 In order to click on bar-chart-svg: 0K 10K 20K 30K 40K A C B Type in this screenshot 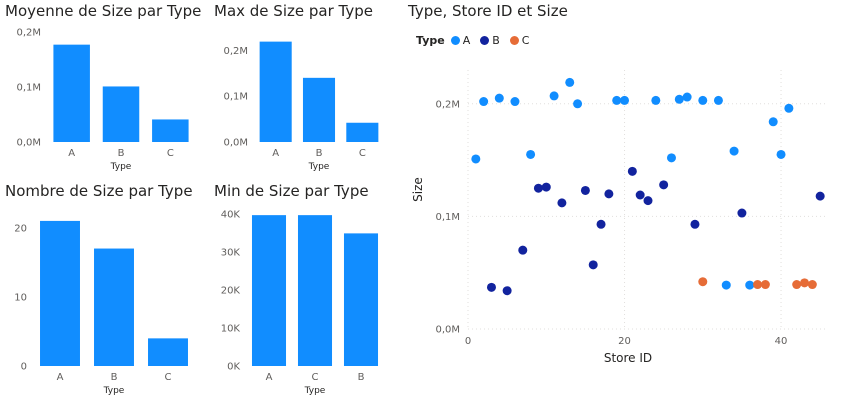, I will do `click(306, 294)`.